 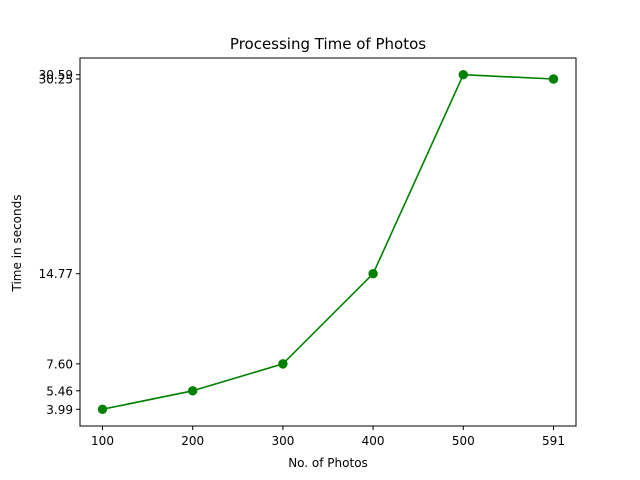 I want to click on x-tick-label: 100, so click(x=102, y=441).